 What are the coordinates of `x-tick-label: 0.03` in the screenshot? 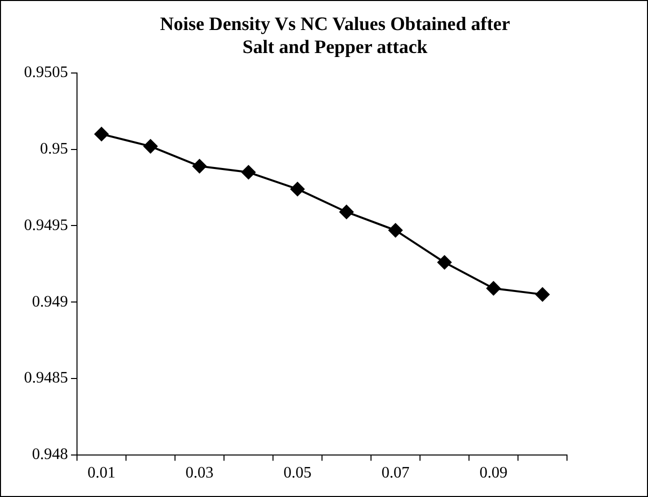 It's located at (200, 473).